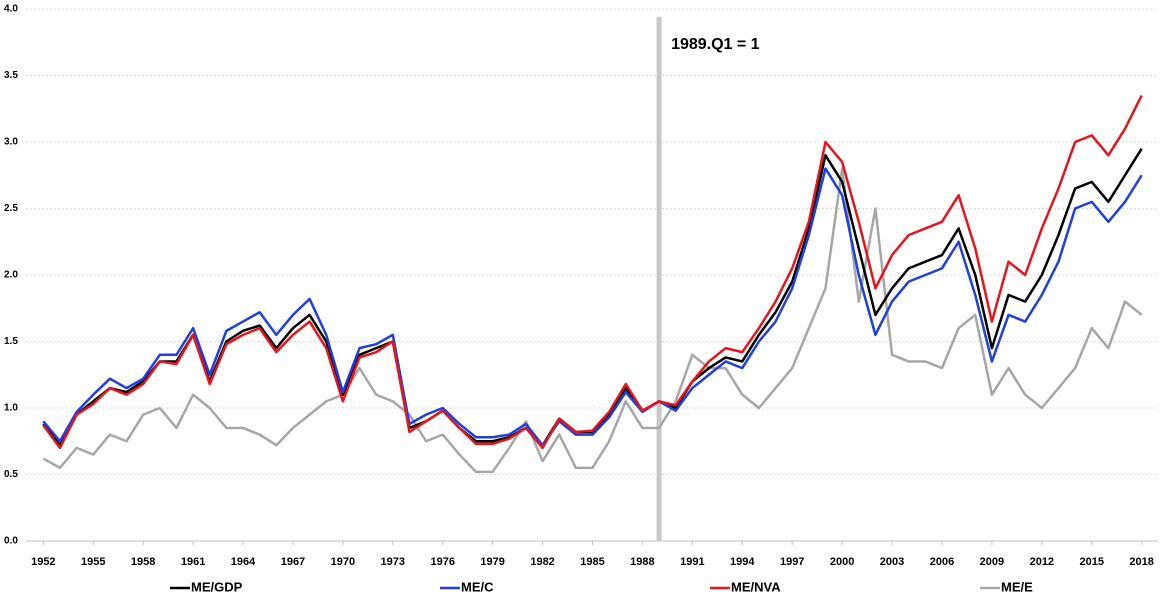  Describe the element at coordinates (11, 275) in the screenshot. I see `y-tick-label: 2.0` at that location.